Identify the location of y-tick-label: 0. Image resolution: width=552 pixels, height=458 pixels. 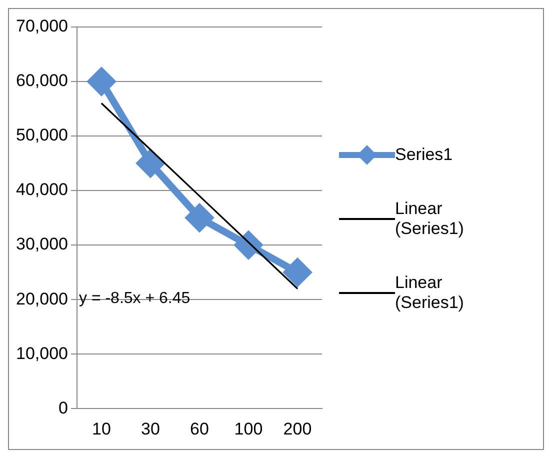
(63, 408).